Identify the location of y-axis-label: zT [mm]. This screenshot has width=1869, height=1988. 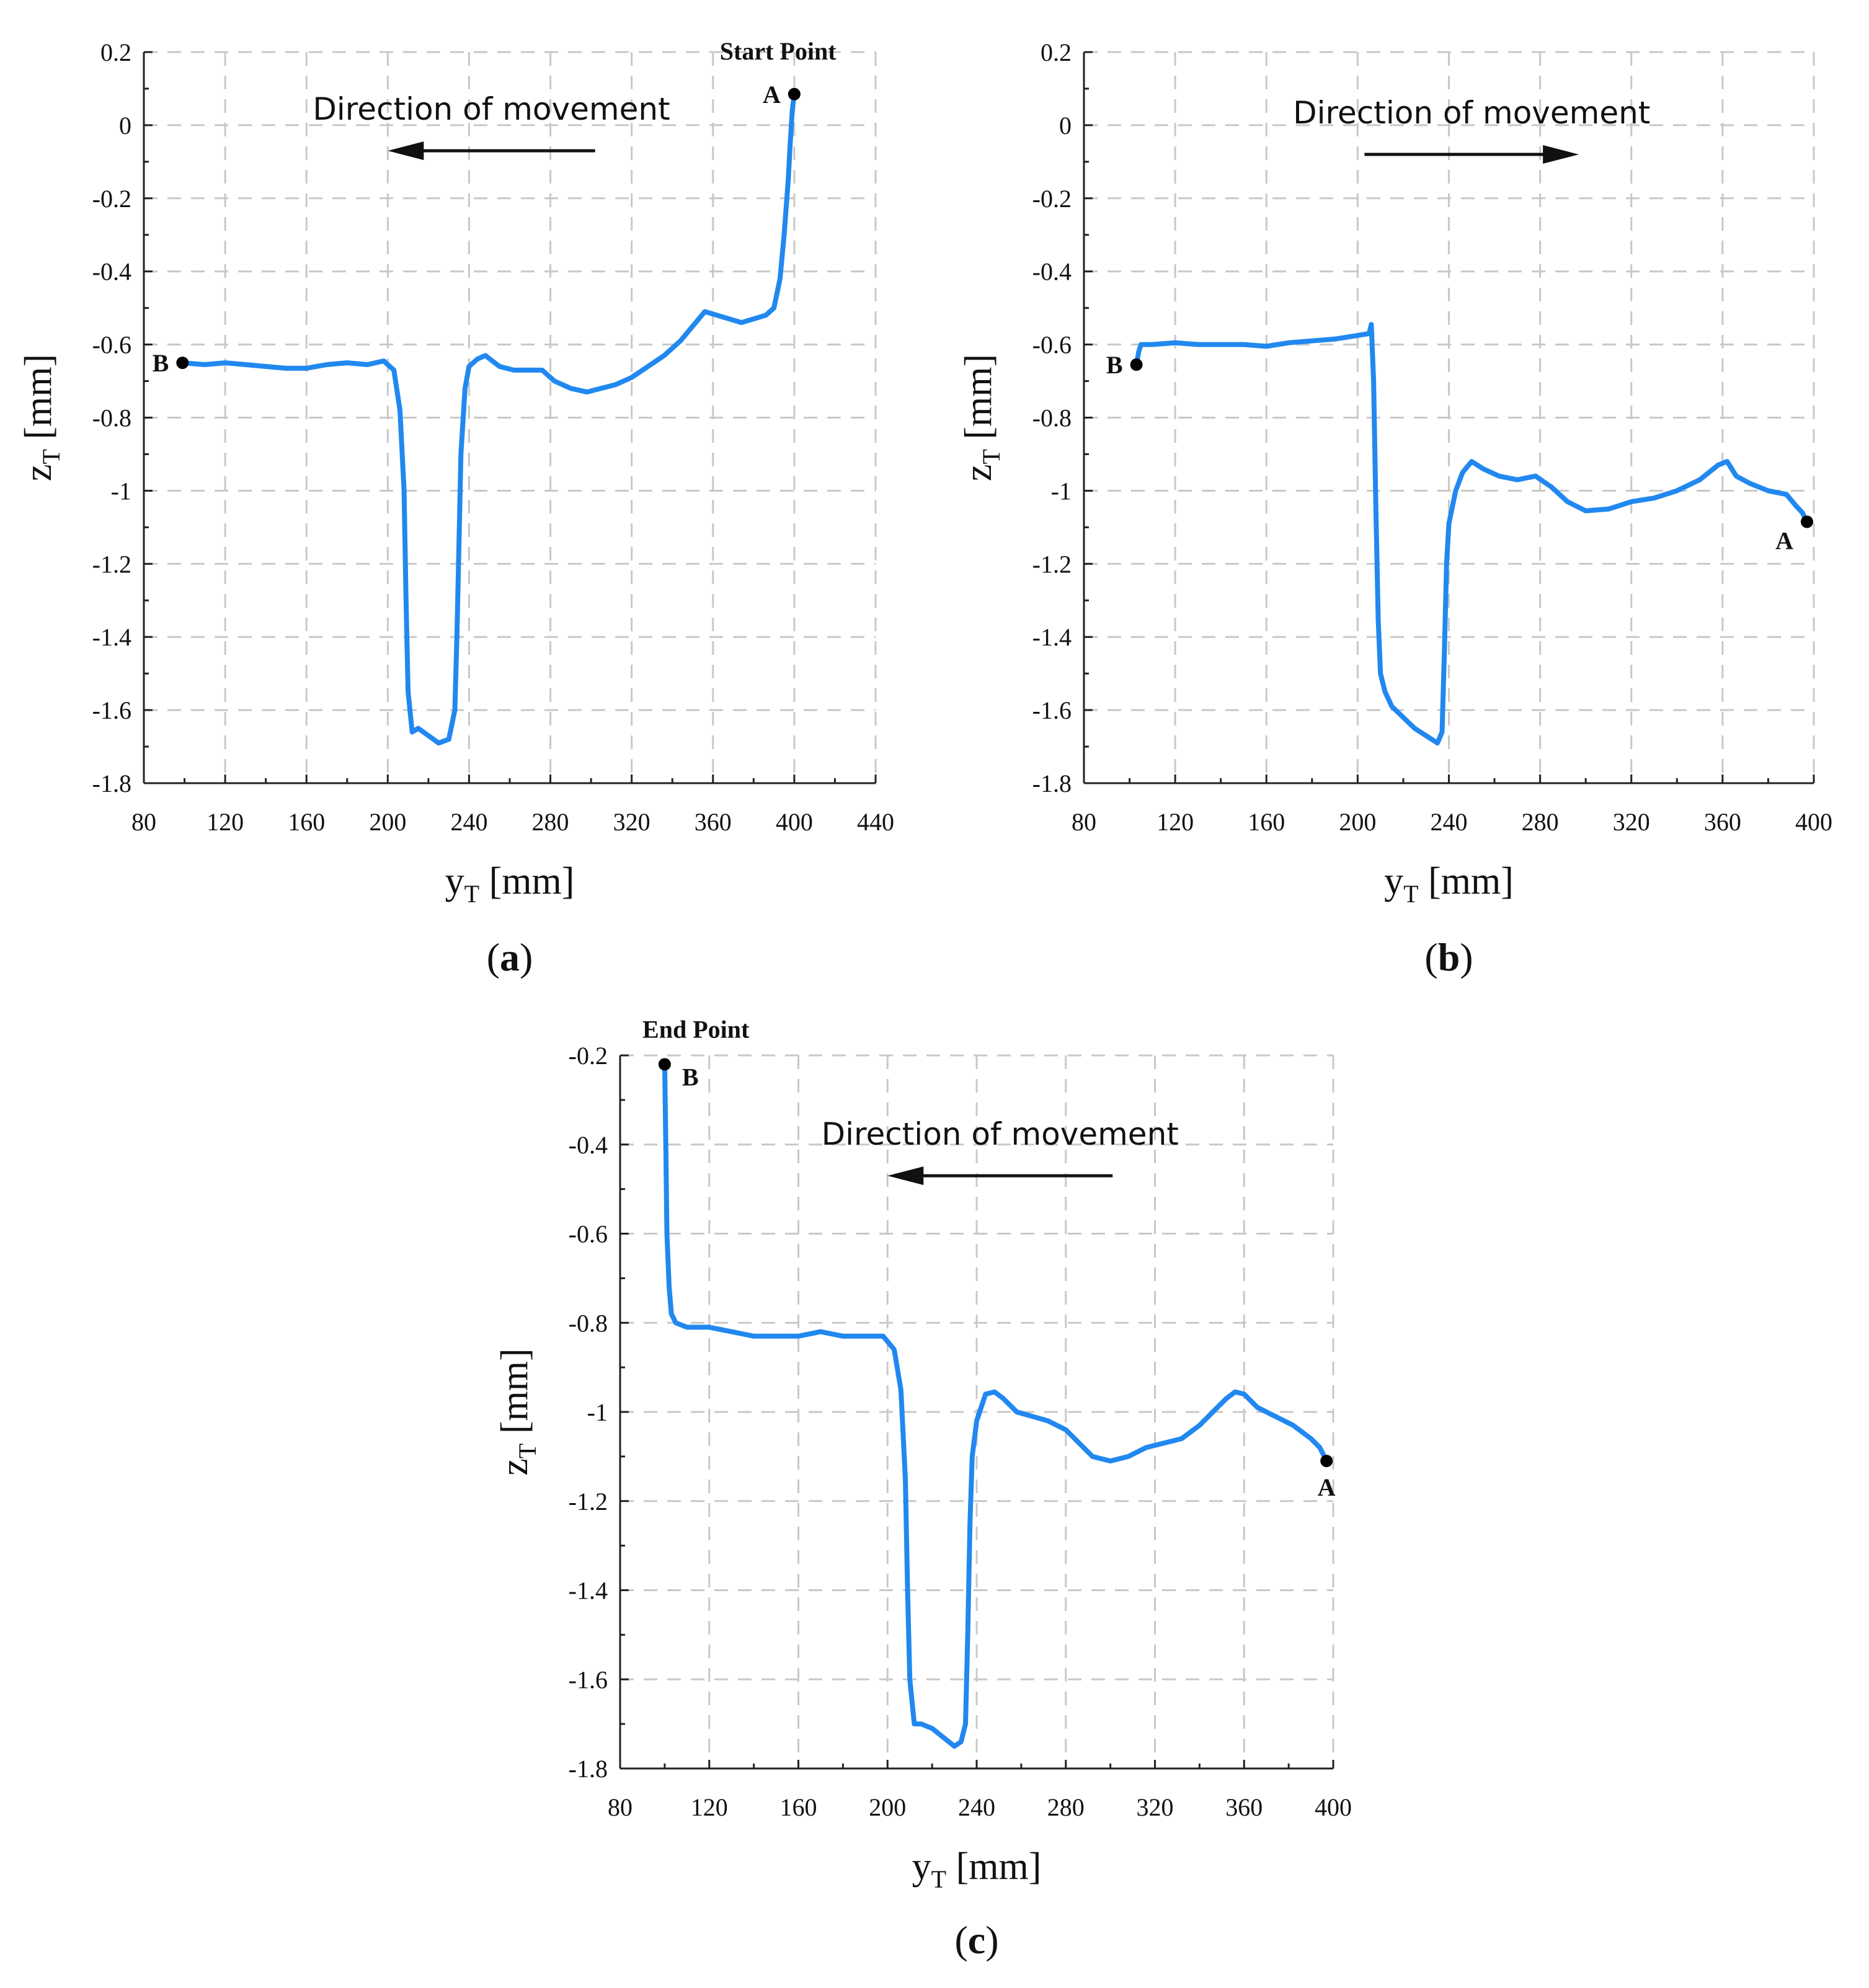
(981, 417).